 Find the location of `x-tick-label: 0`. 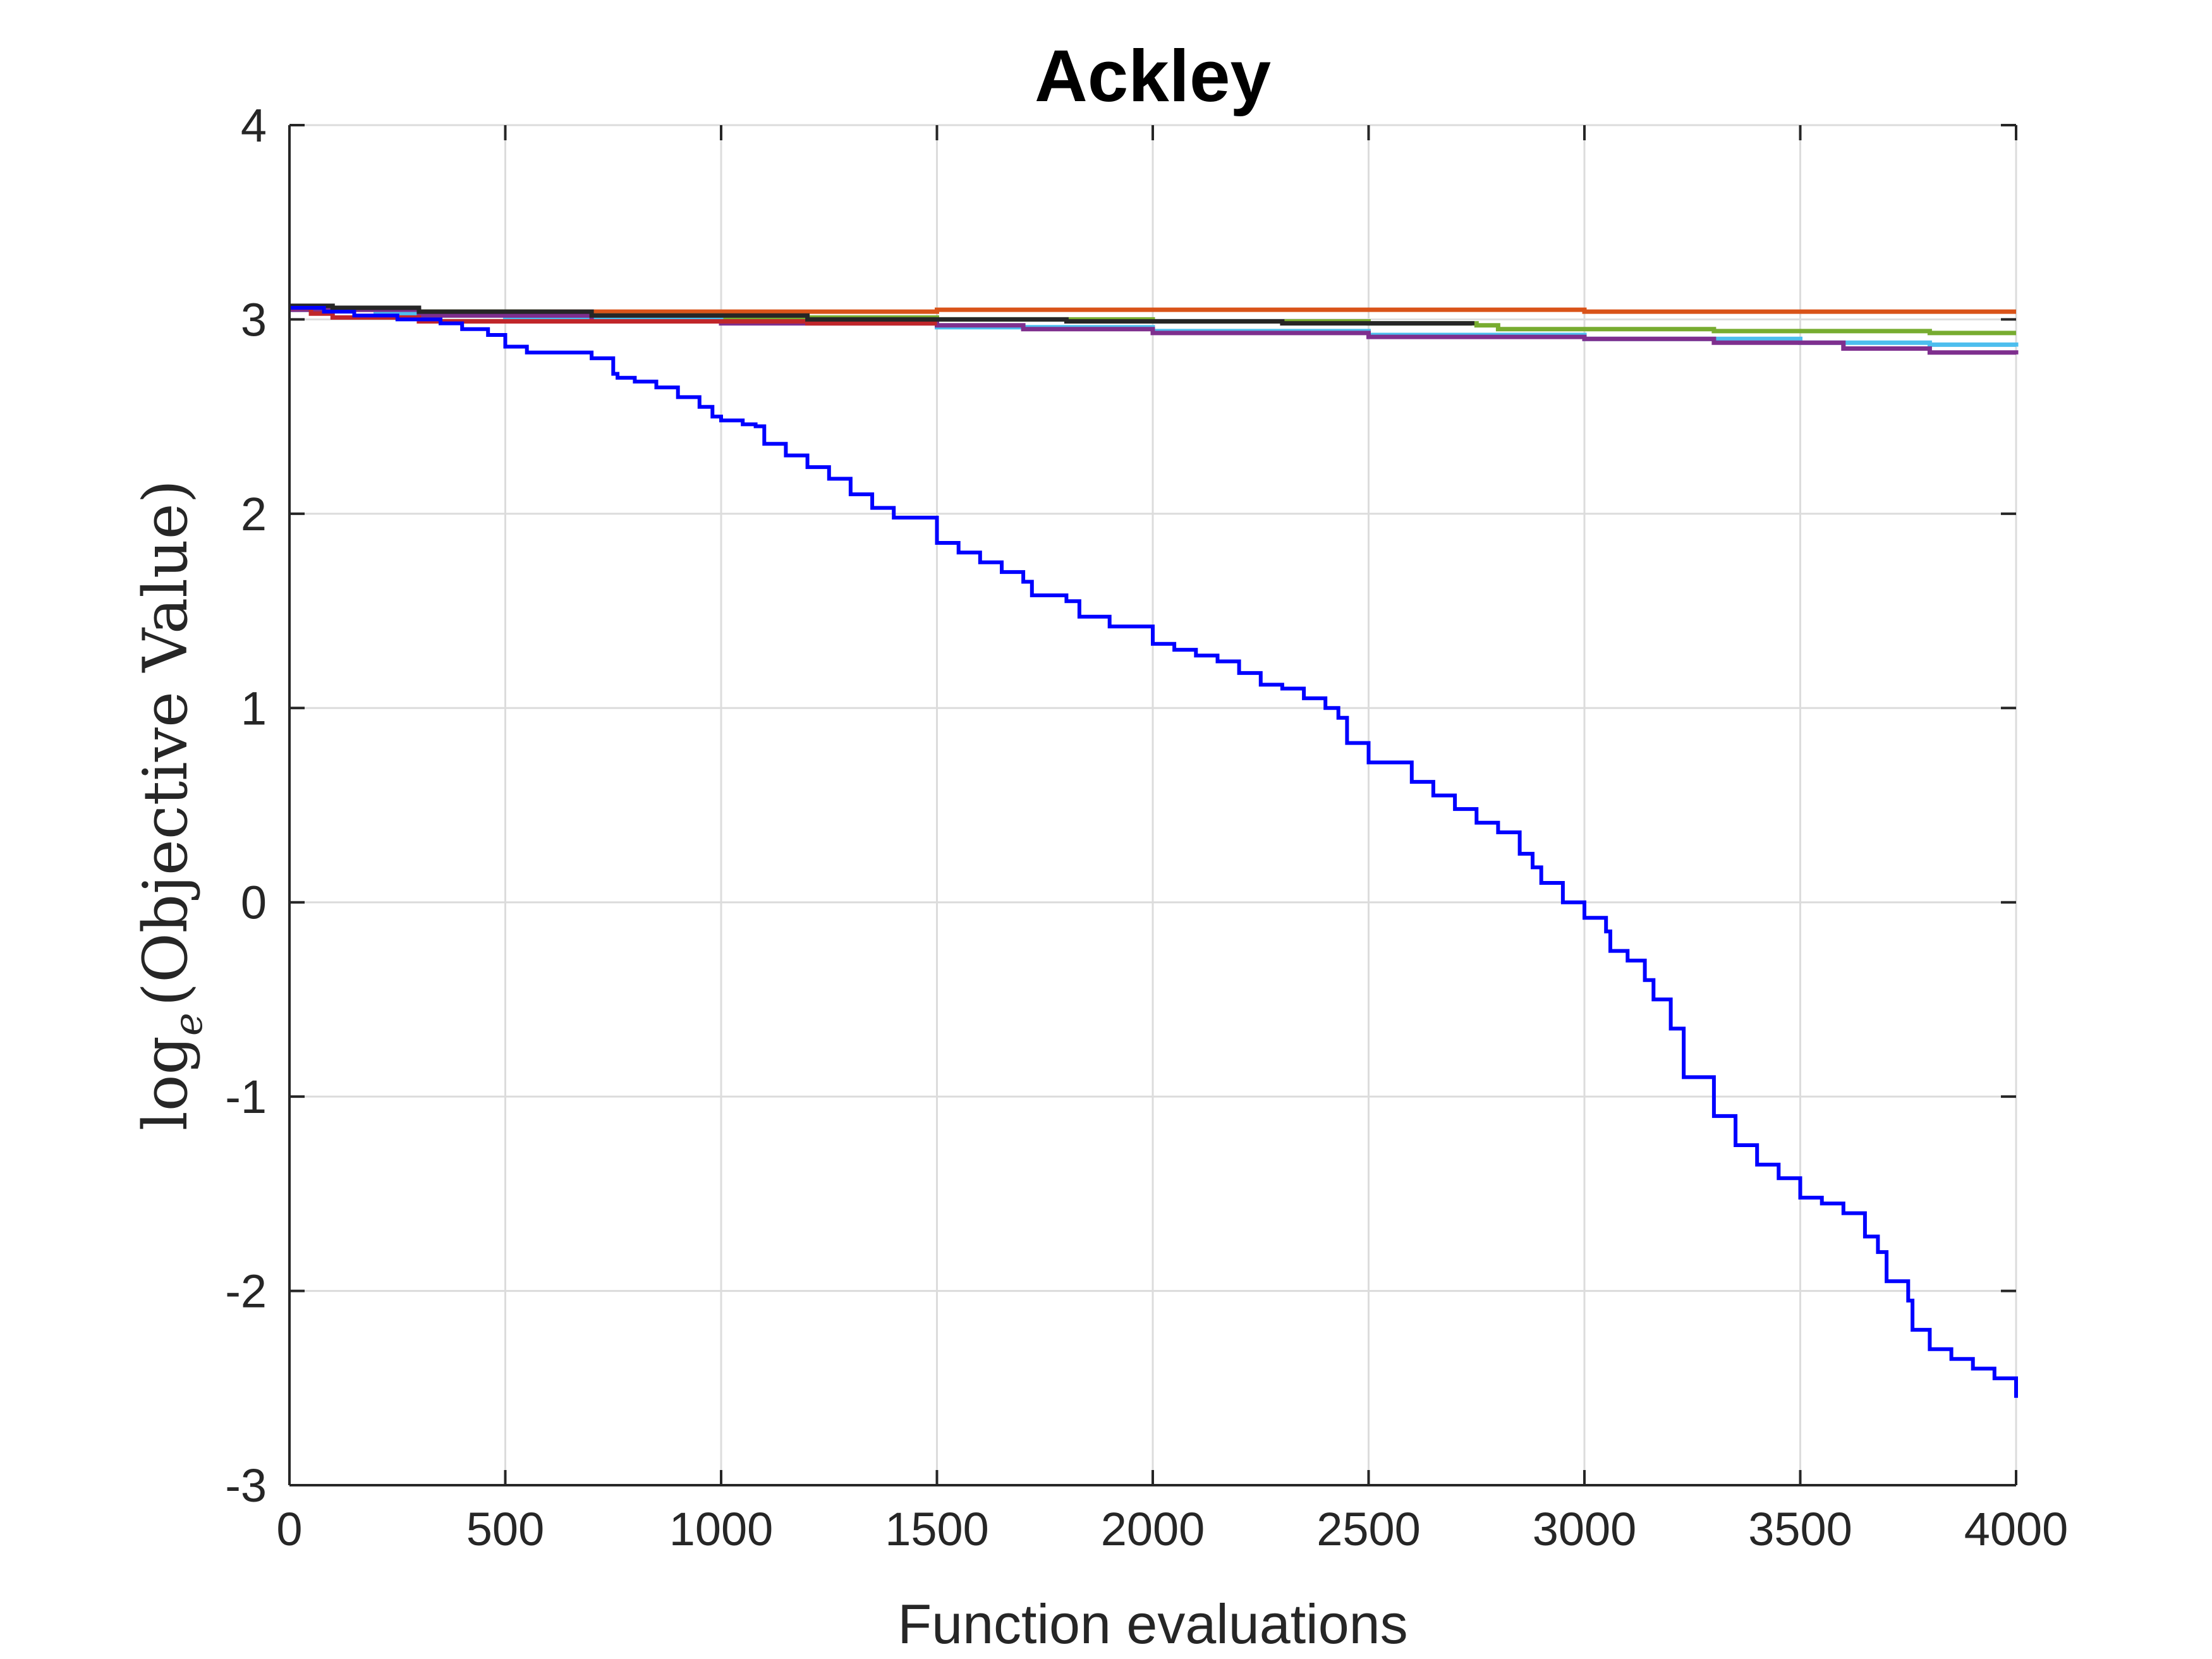

x-tick-label: 0 is located at coordinates (289, 1529).